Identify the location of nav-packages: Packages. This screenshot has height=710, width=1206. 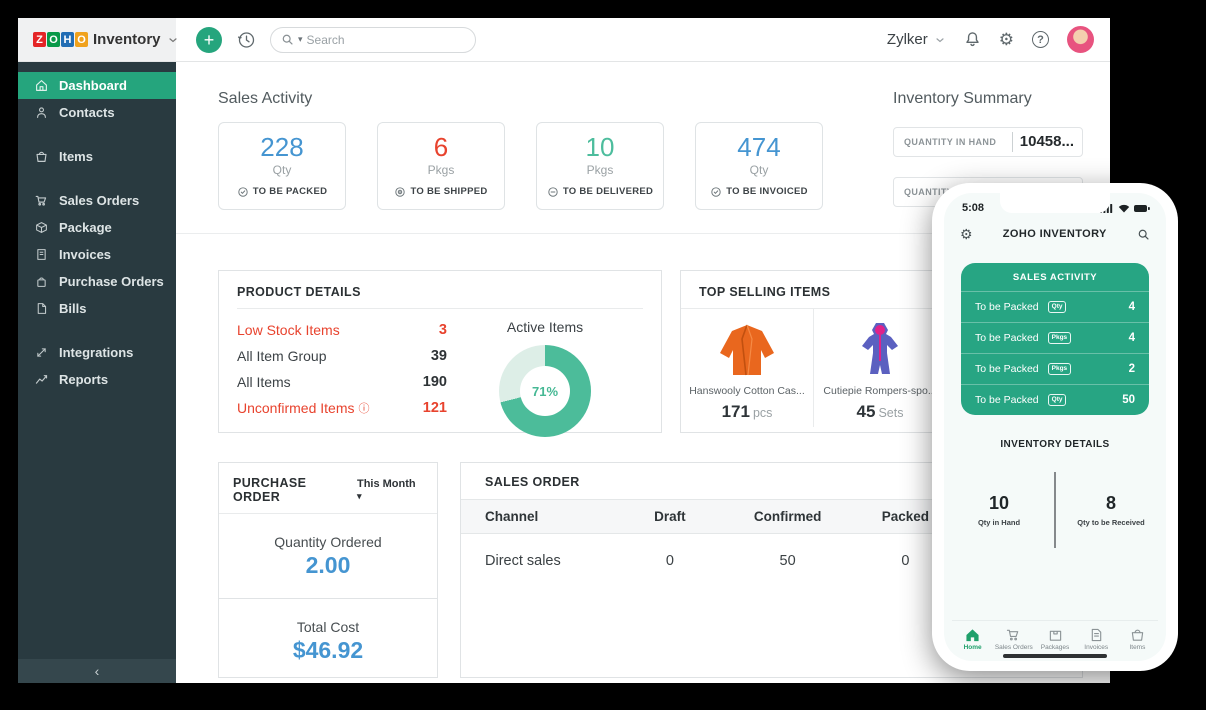
(1054, 639).